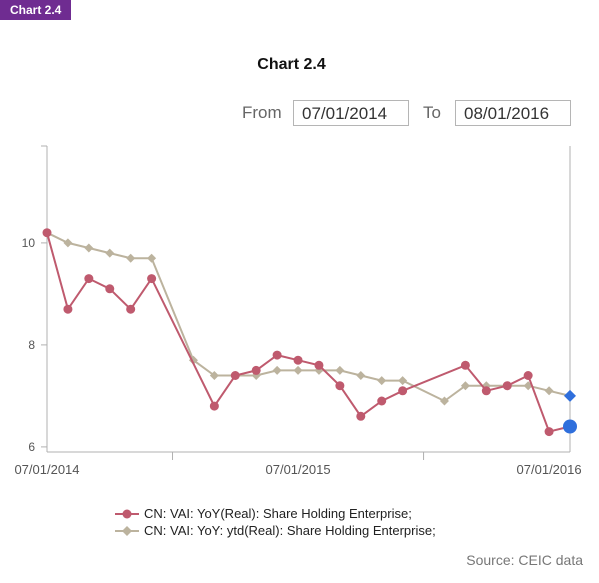 Image resolution: width=599 pixels, height=583 pixels. Describe the element at coordinates (31, 345) in the screenshot. I see `y-tick-label: 8` at that location.